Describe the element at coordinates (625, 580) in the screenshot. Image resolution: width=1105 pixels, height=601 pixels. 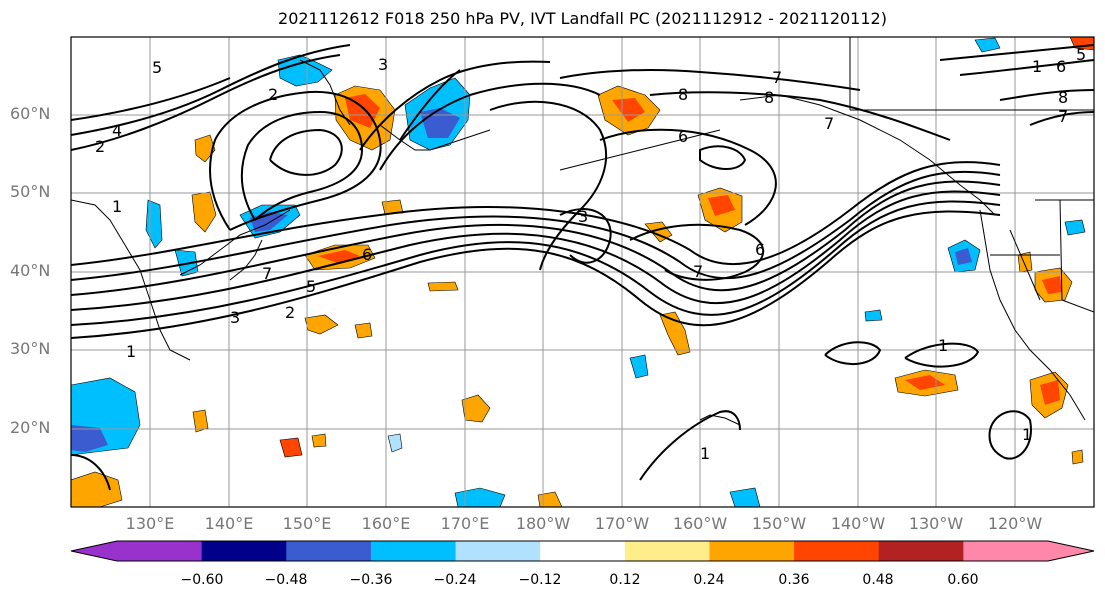
I see `colorbar-tick-label: 0.12` at that location.